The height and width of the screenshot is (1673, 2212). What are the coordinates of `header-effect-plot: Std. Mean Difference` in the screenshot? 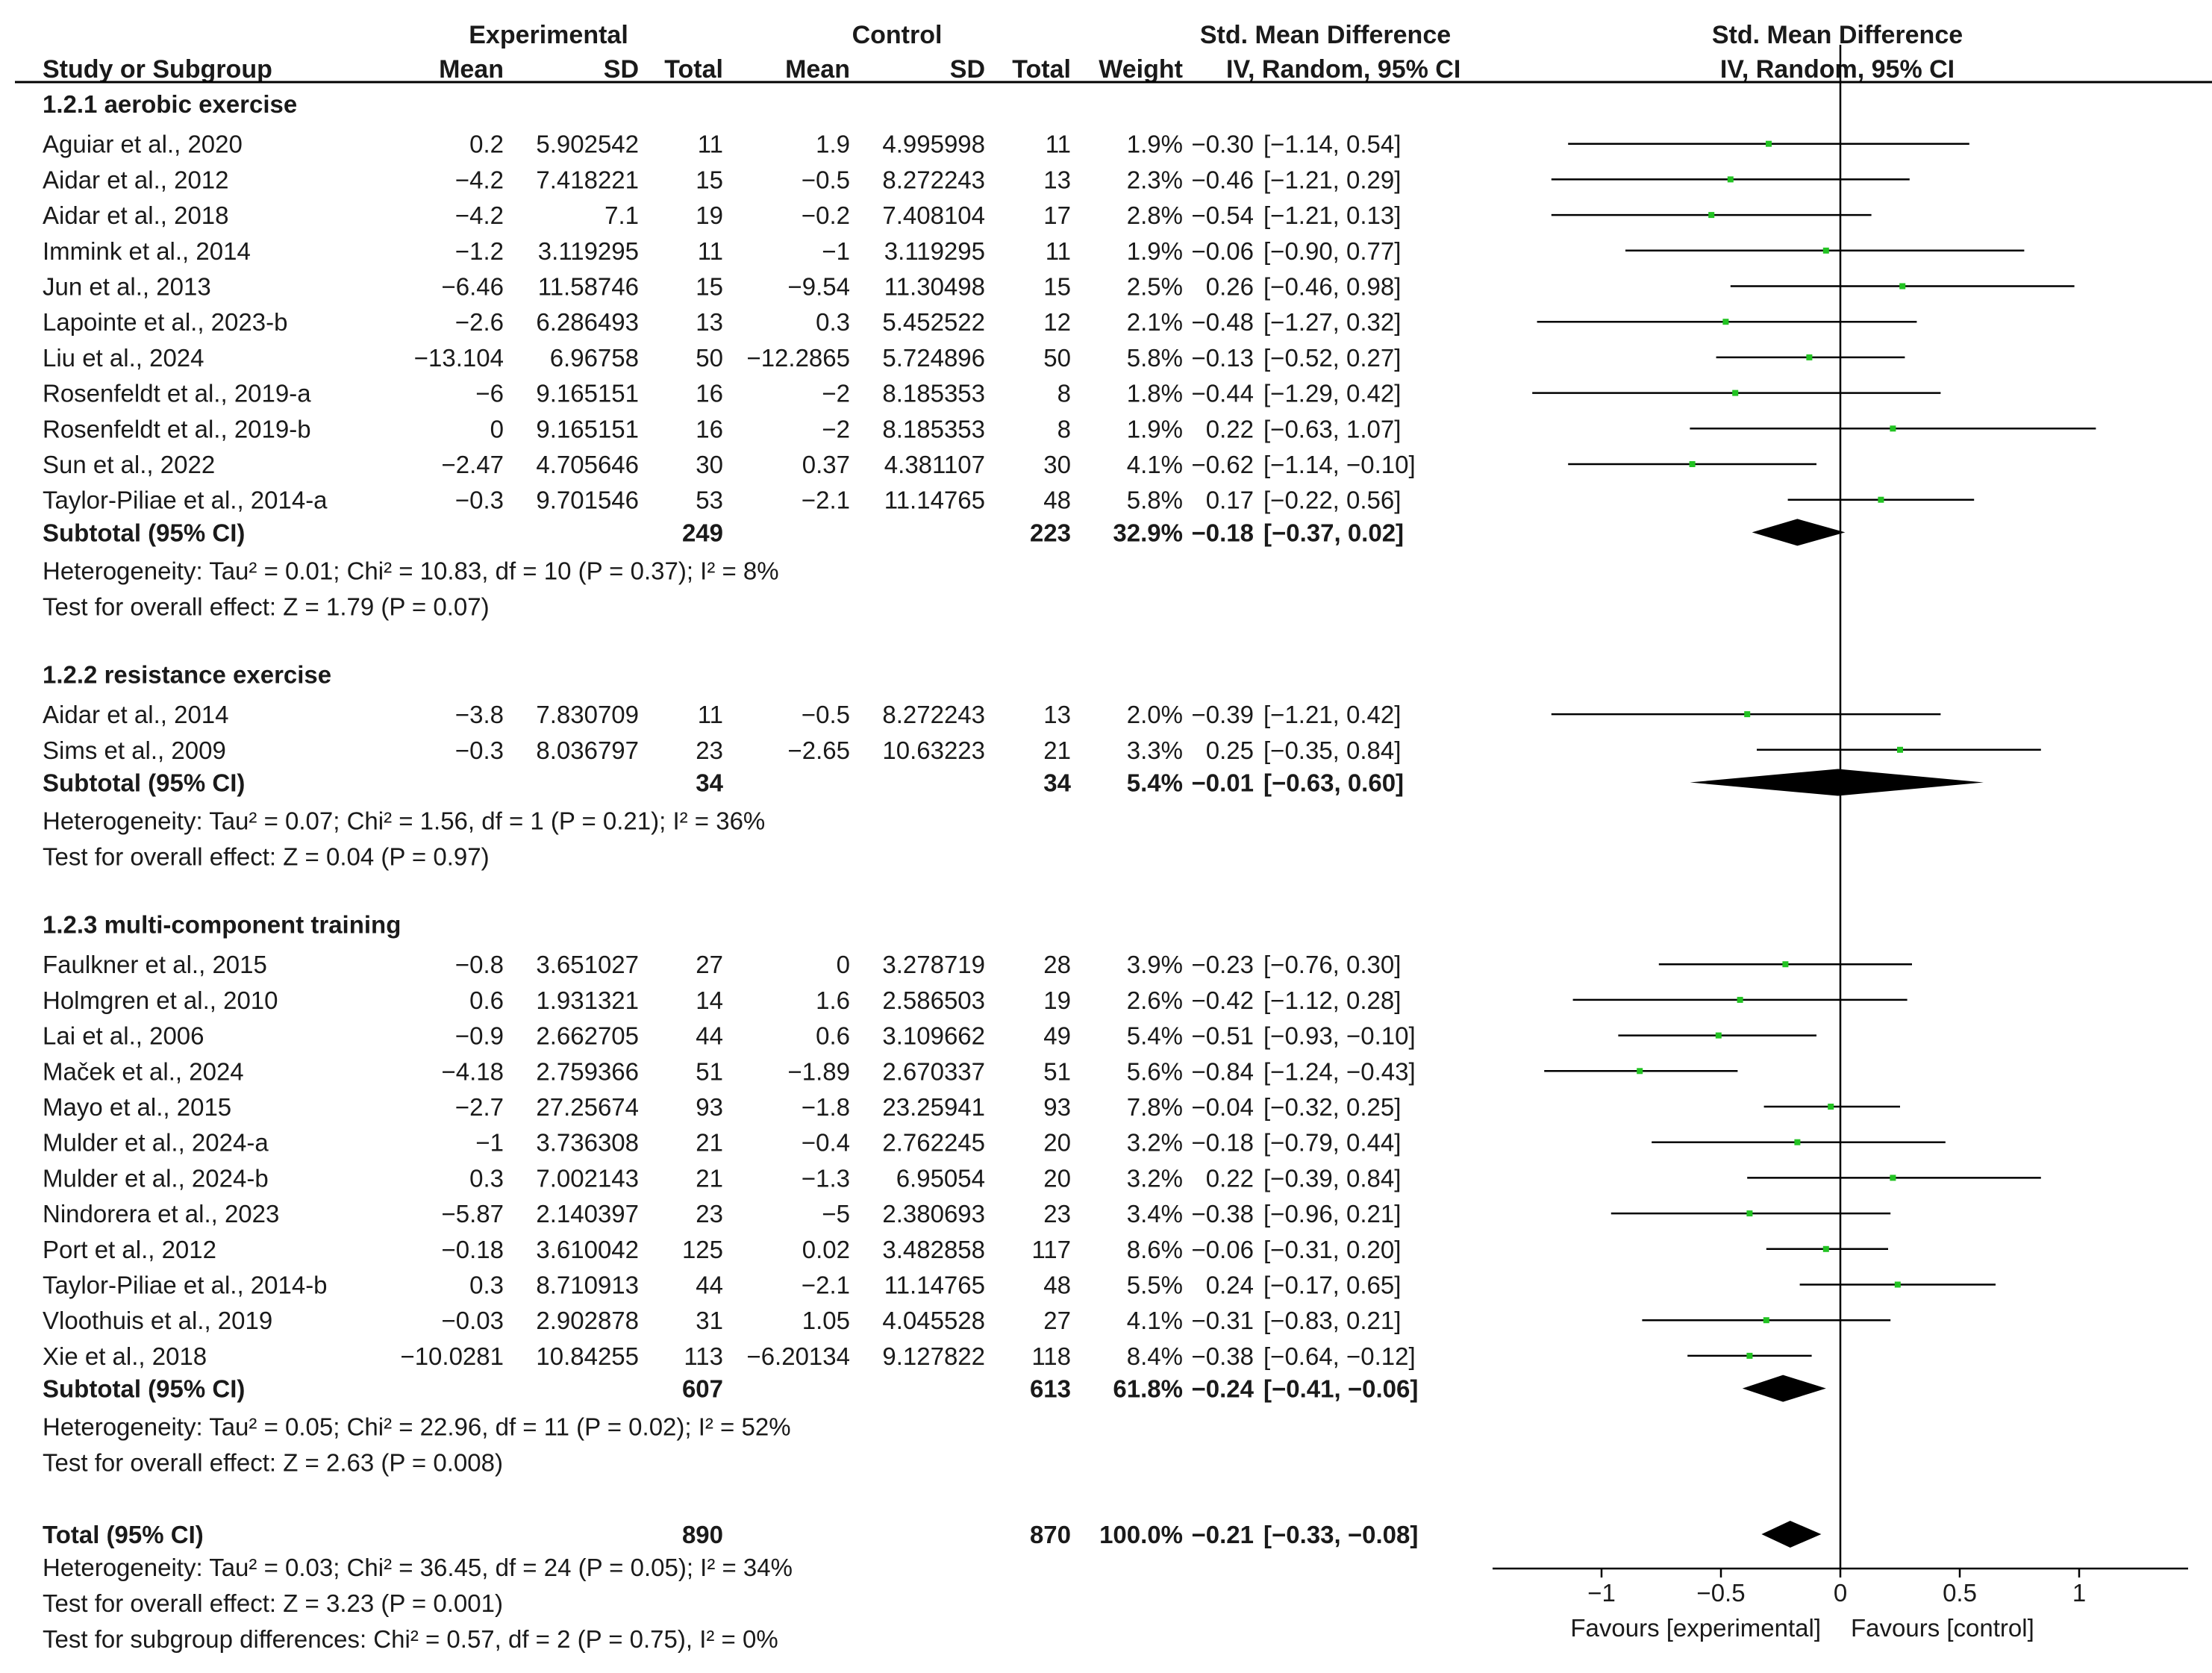 It's located at (1838, 35).